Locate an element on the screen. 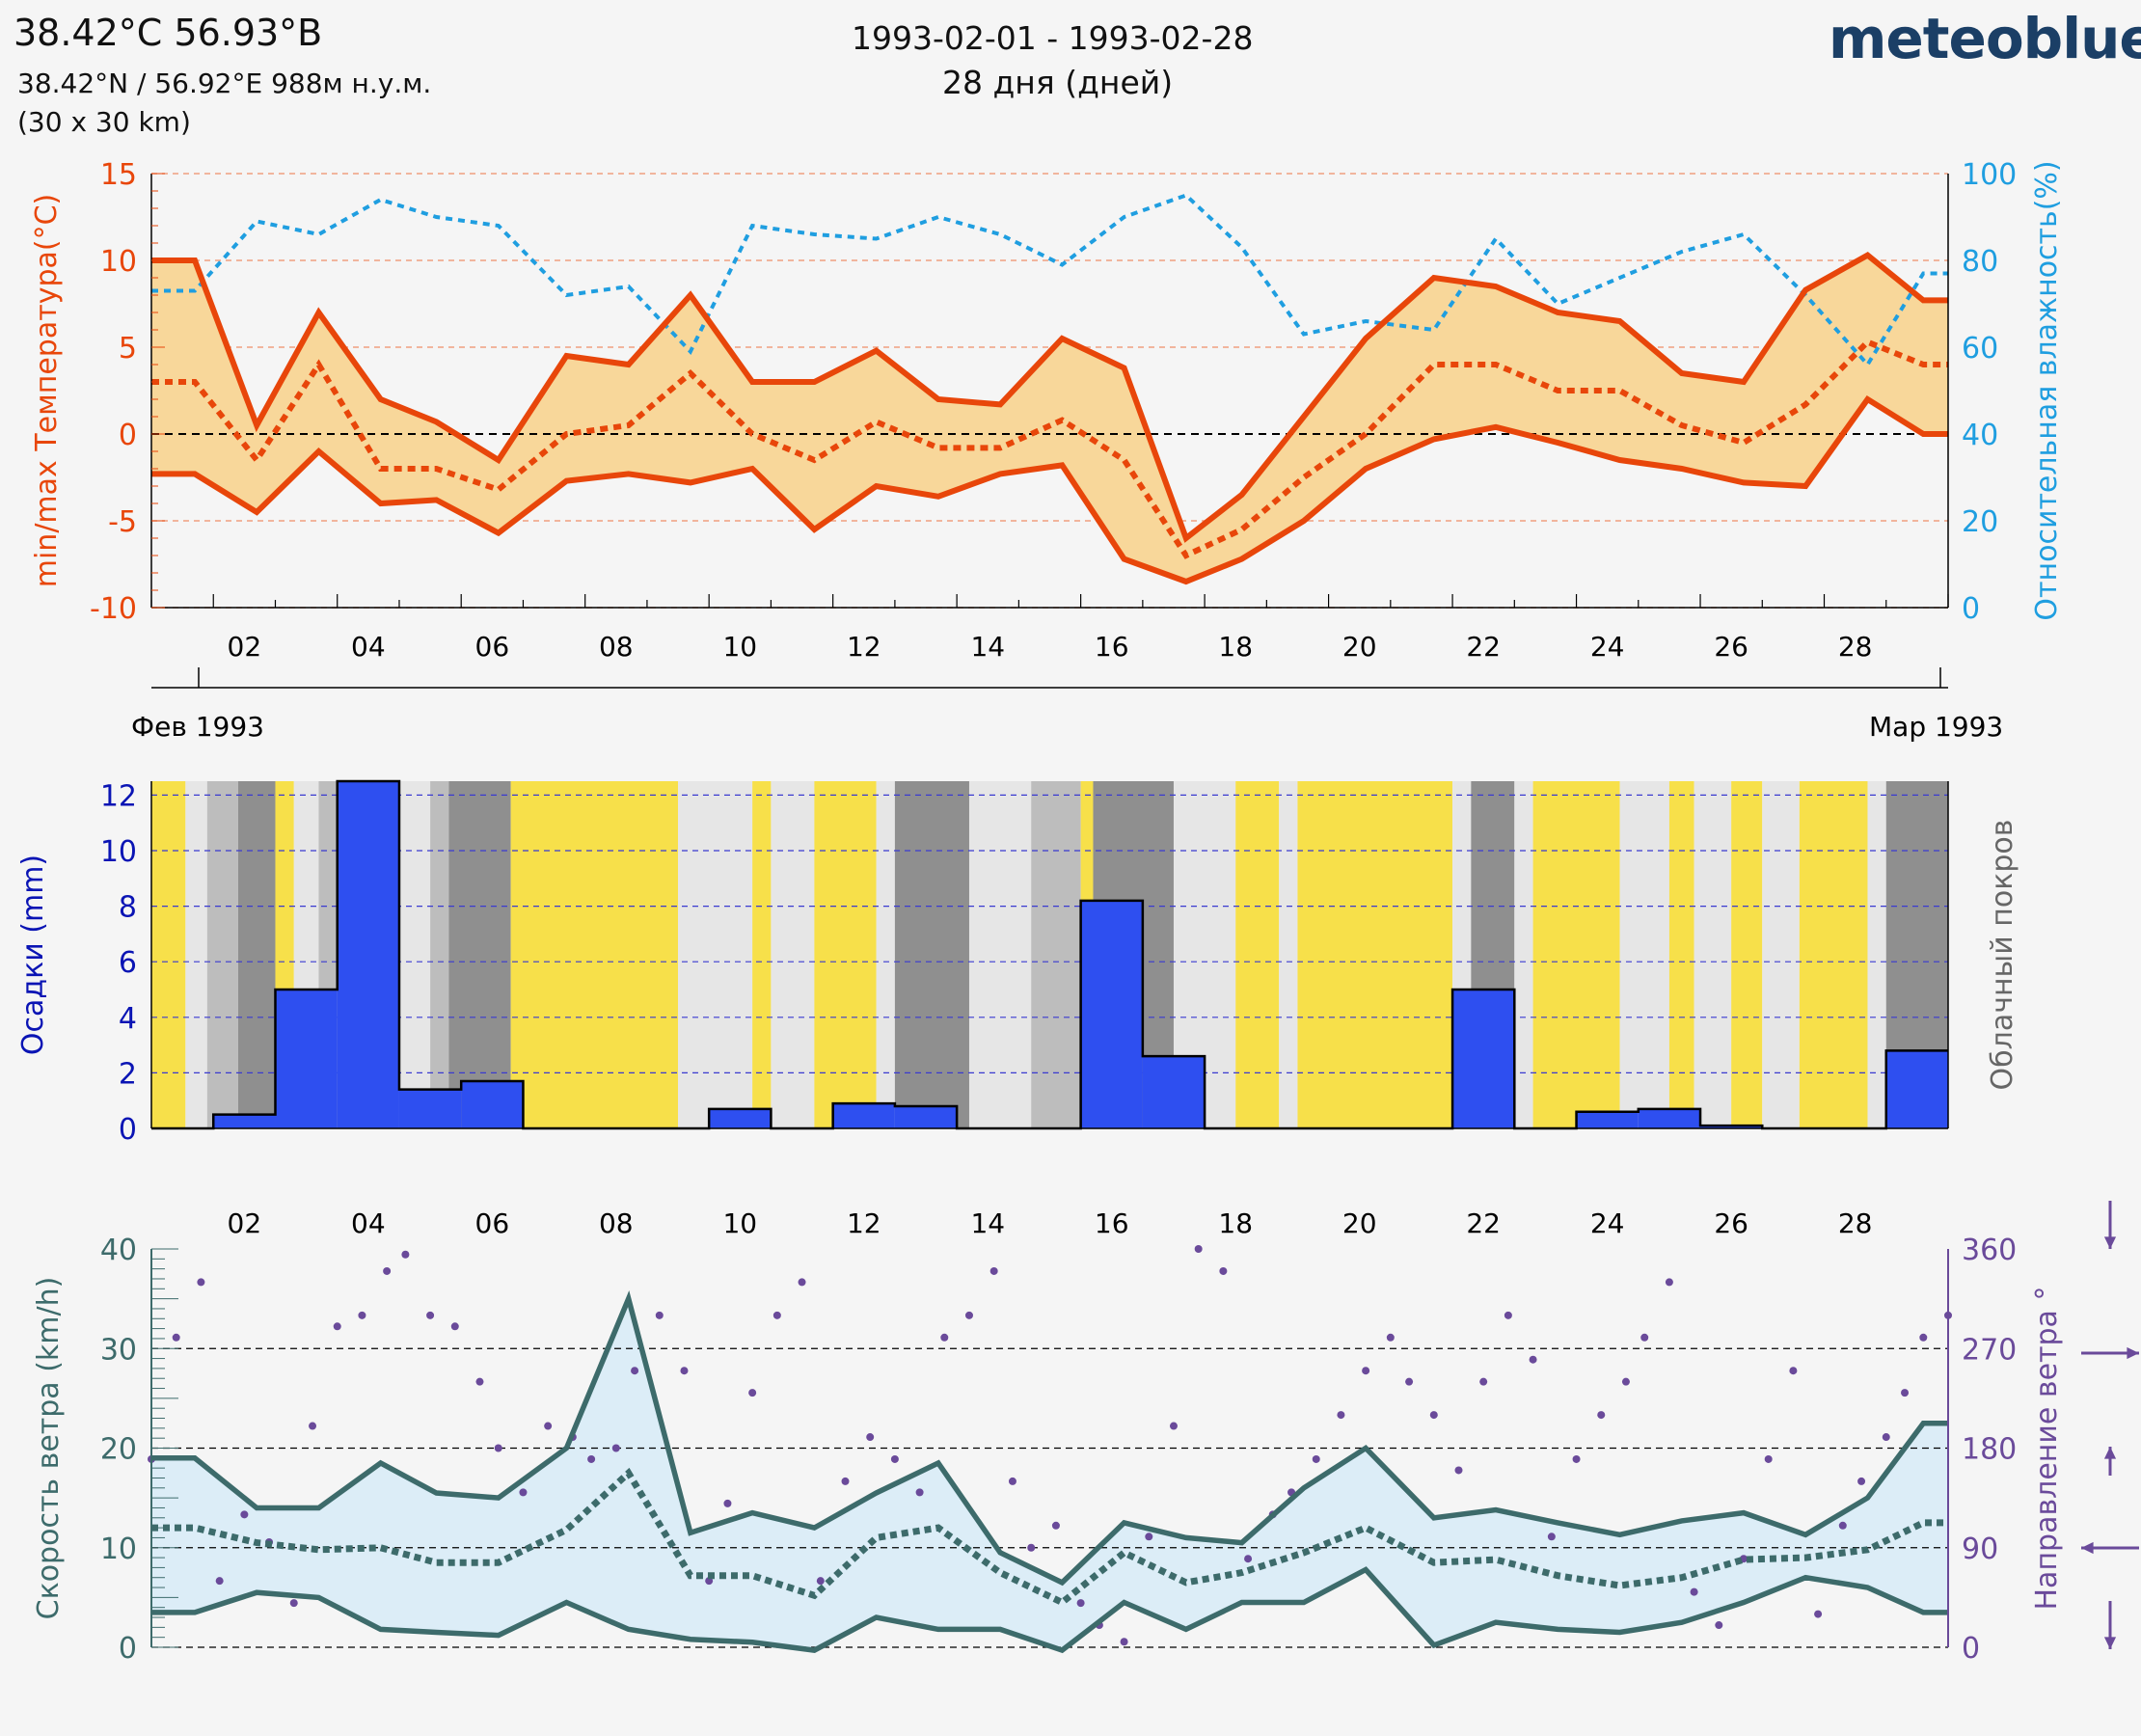 This screenshot has width=2141, height=1736. wind-speed-axis-title: Скорость ветра (km/h) is located at coordinates (49, 1449).